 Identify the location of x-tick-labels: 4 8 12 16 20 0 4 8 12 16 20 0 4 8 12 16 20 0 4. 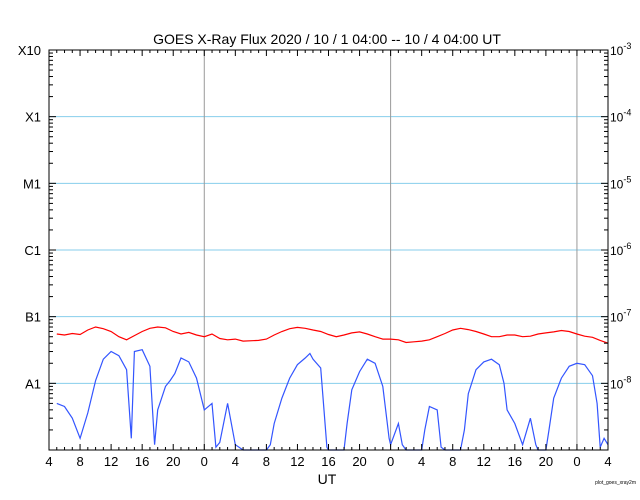
(328, 461).